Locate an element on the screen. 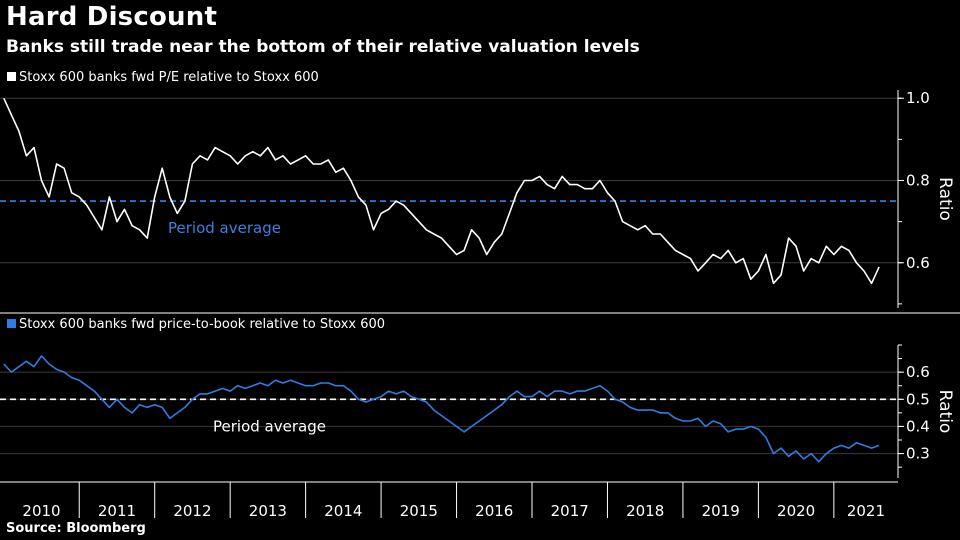 This screenshot has width=960, height=540. x-tick-label: 2010 is located at coordinates (41, 511).